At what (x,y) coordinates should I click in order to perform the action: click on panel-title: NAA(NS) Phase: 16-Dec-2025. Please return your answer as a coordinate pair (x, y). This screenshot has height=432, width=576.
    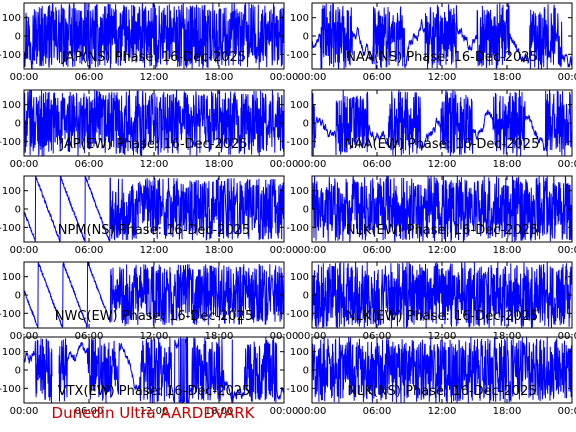
    Looking at the image, I should click on (442, 57).